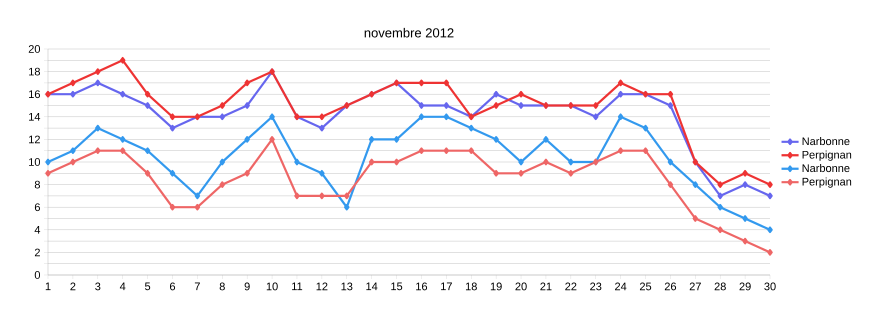  Describe the element at coordinates (596, 286) in the screenshot. I see `x-tick-label: 23` at that location.